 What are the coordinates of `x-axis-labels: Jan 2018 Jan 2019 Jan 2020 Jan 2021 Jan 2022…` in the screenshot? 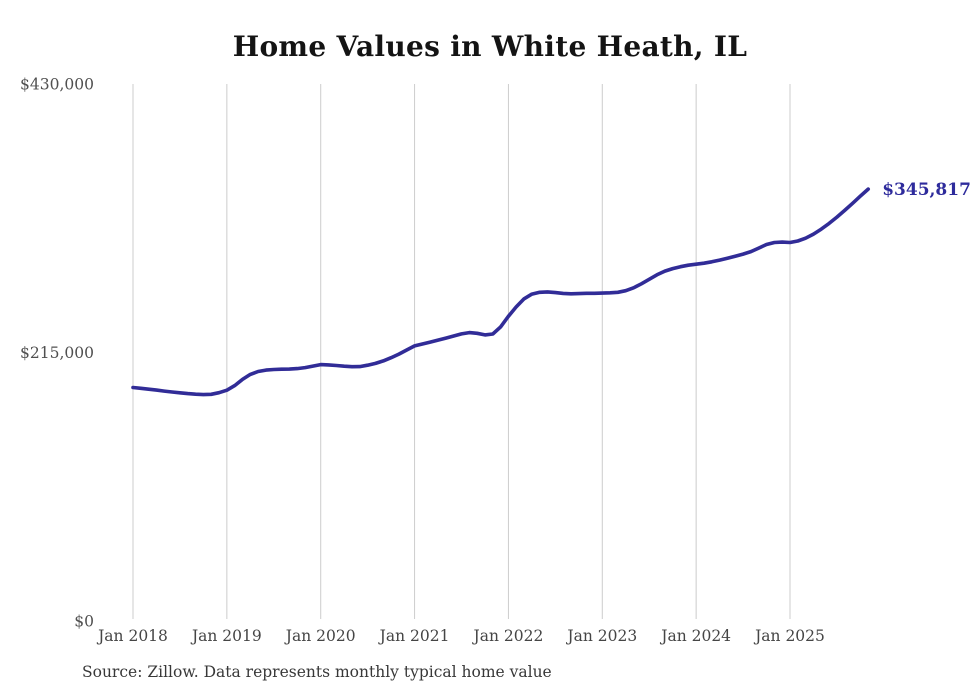 It's located at (460, 636).